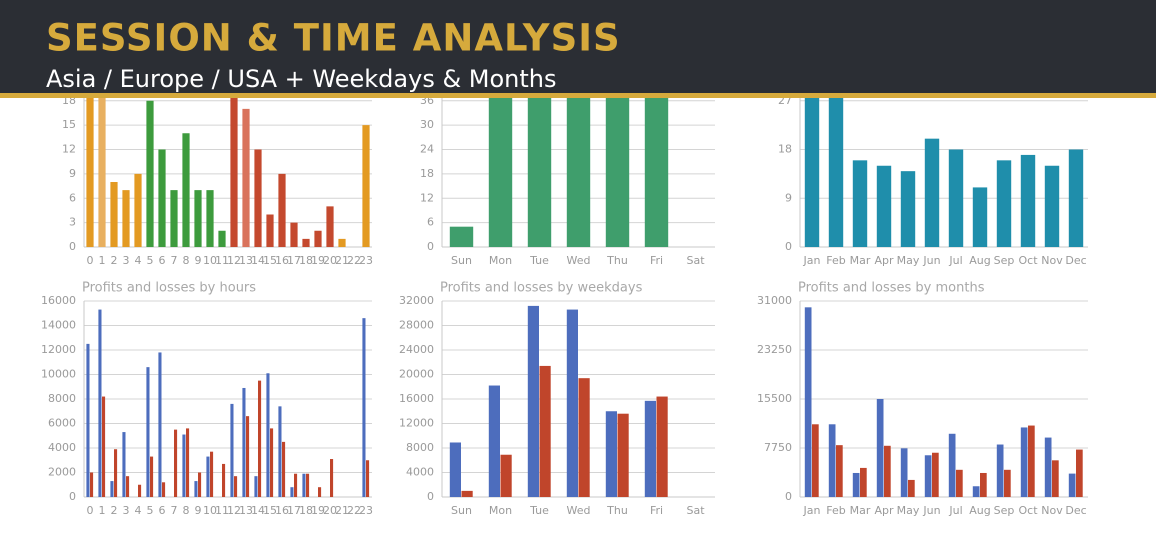  I want to click on x-tick-label: Aug, so click(979, 260).